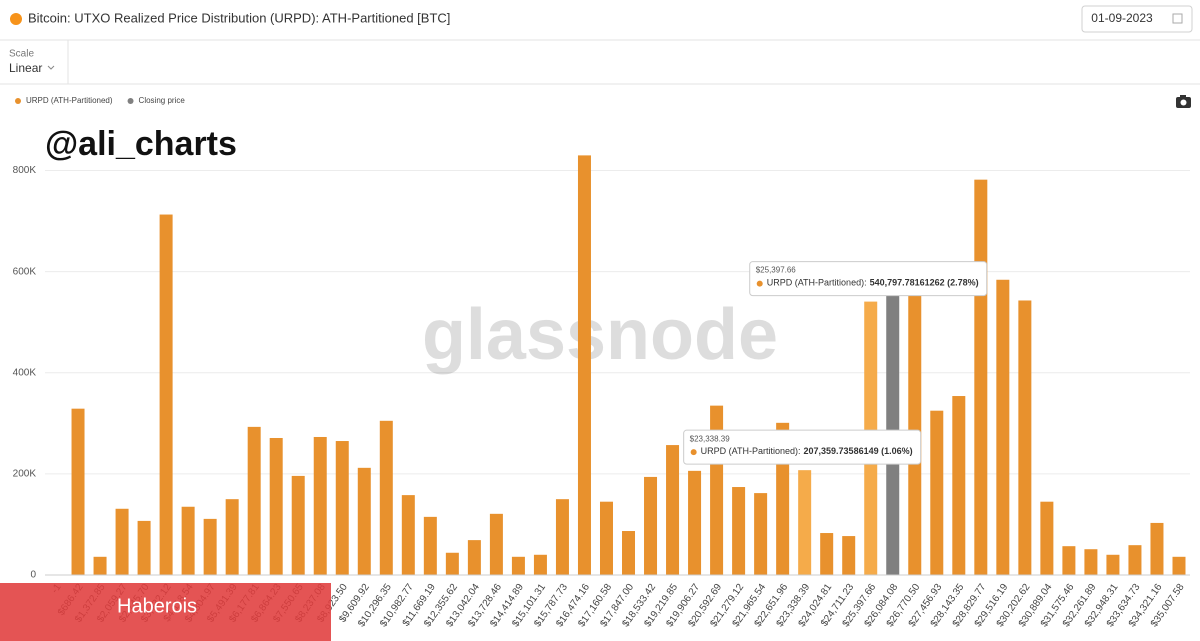 The width and height of the screenshot is (1200, 641). Describe the element at coordinates (1122, 18) in the screenshot. I see `date-value: 01-09-2023` at that location.